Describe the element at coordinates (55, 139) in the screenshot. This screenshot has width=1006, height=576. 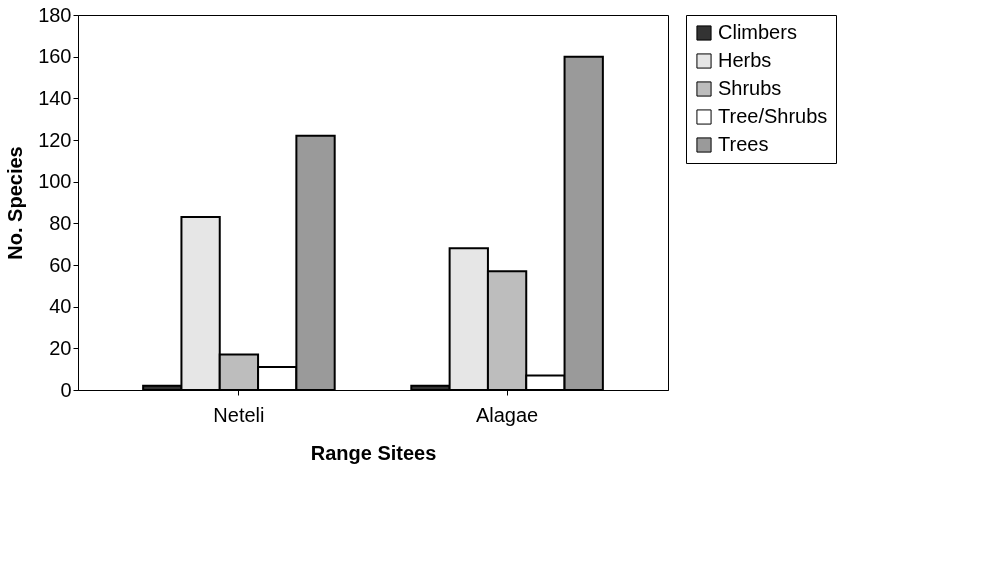
I see `y-tick-label: 120` at that location.